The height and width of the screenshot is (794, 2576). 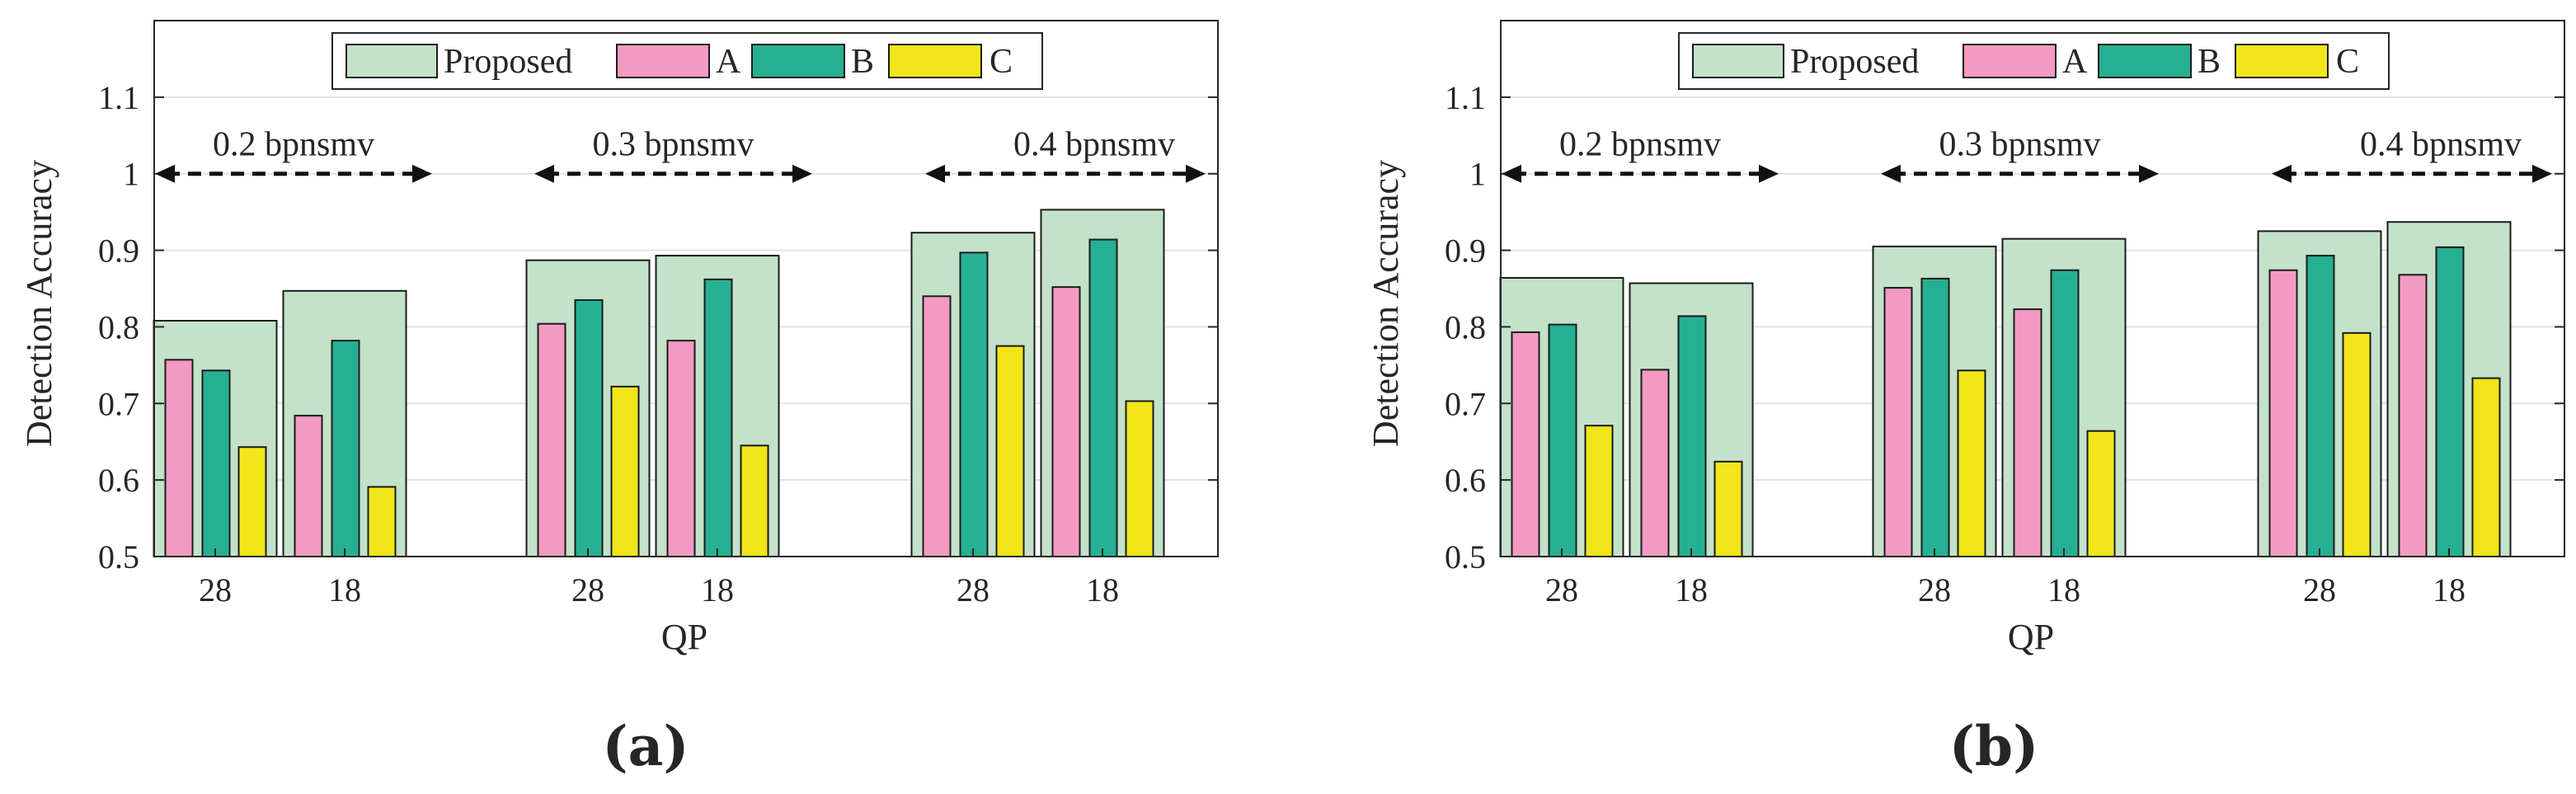 What do you see at coordinates (684, 637) in the screenshot?
I see `panel-a-x-axis-label: QP` at bounding box center [684, 637].